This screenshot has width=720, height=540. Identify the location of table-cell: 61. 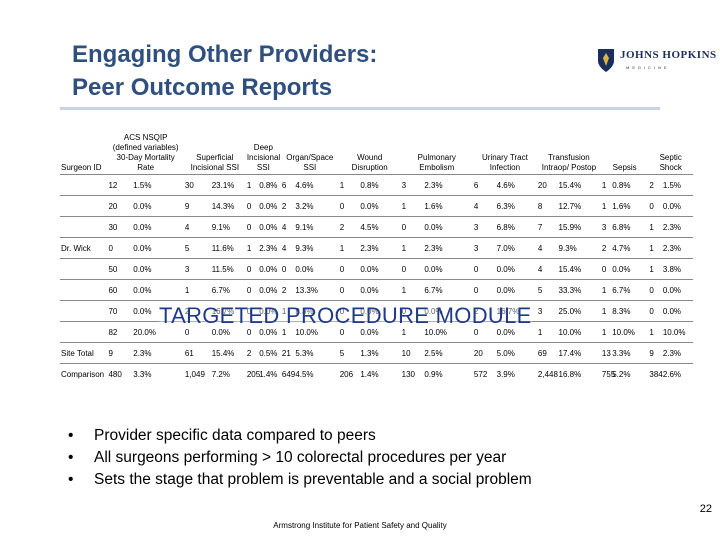
(189, 353).